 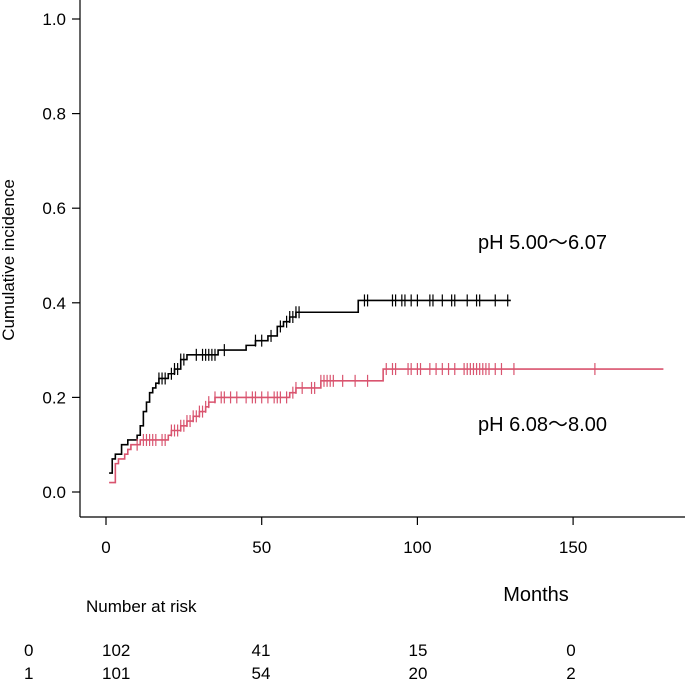 What do you see at coordinates (300, 640) in the screenshot?
I see `number-at-risk-table: Number at risk 0 1 102 41 15 0 101 54 20 2` at bounding box center [300, 640].